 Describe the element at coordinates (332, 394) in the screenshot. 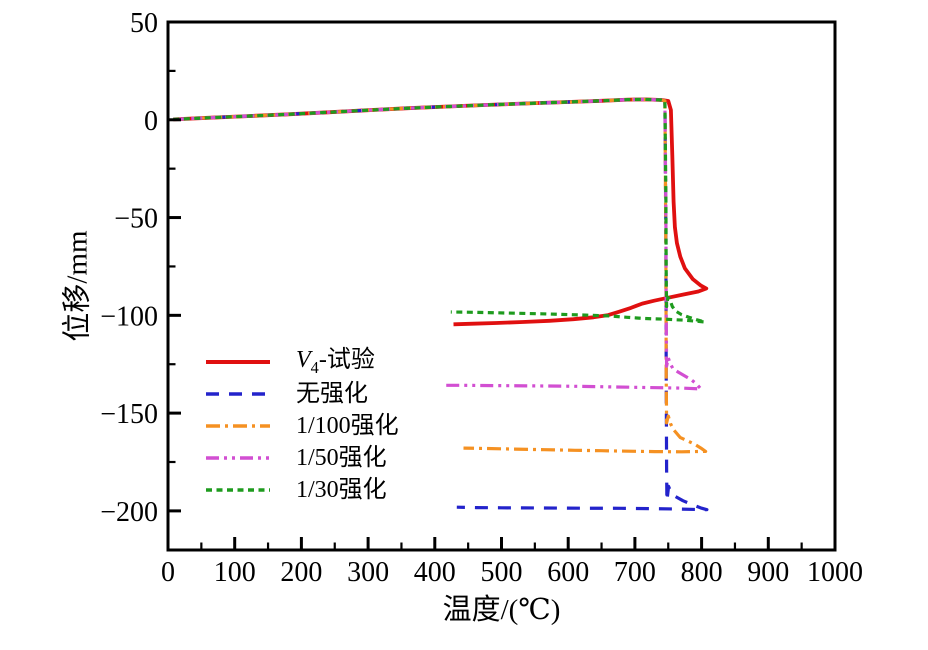

I see `legend-label: 无强化` at that location.